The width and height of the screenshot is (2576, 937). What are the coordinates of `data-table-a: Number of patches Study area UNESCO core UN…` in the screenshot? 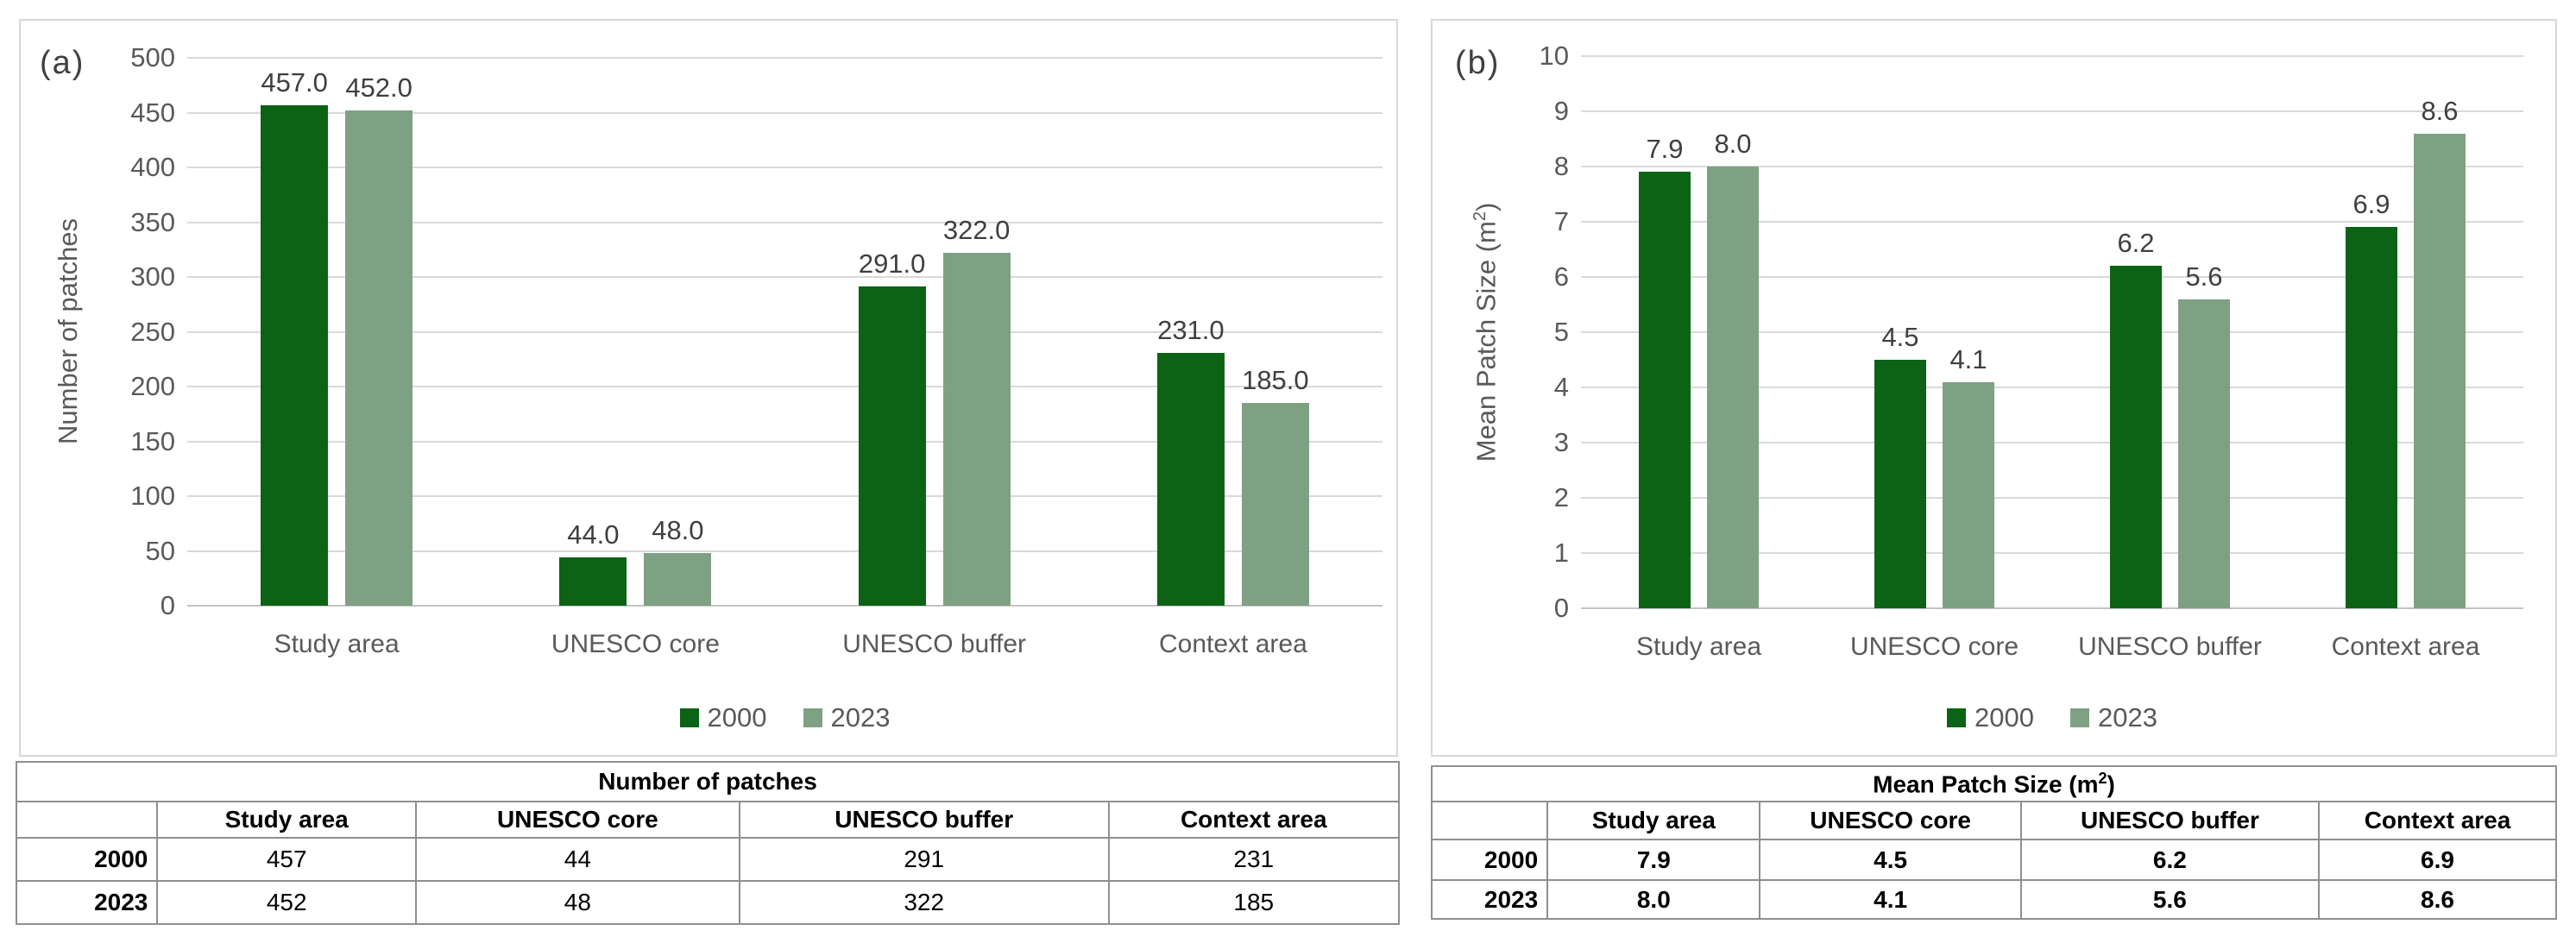 It's located at (708, 843).